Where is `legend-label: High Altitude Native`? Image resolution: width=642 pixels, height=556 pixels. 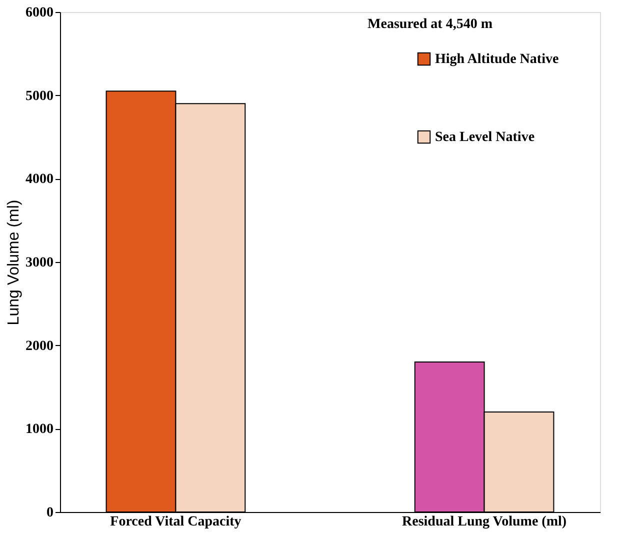
legend-label: High Altitude Native is located at coordinates (497, 59).